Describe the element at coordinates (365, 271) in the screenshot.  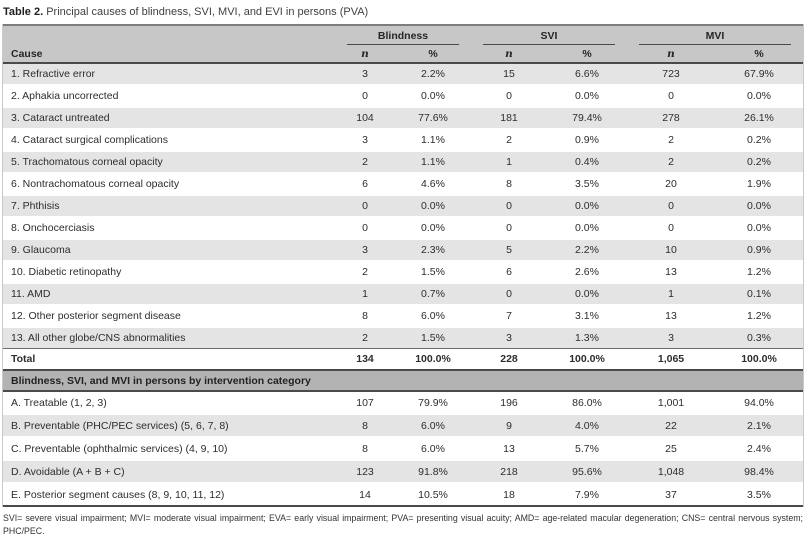
I see `n-cell: 2` at that location.